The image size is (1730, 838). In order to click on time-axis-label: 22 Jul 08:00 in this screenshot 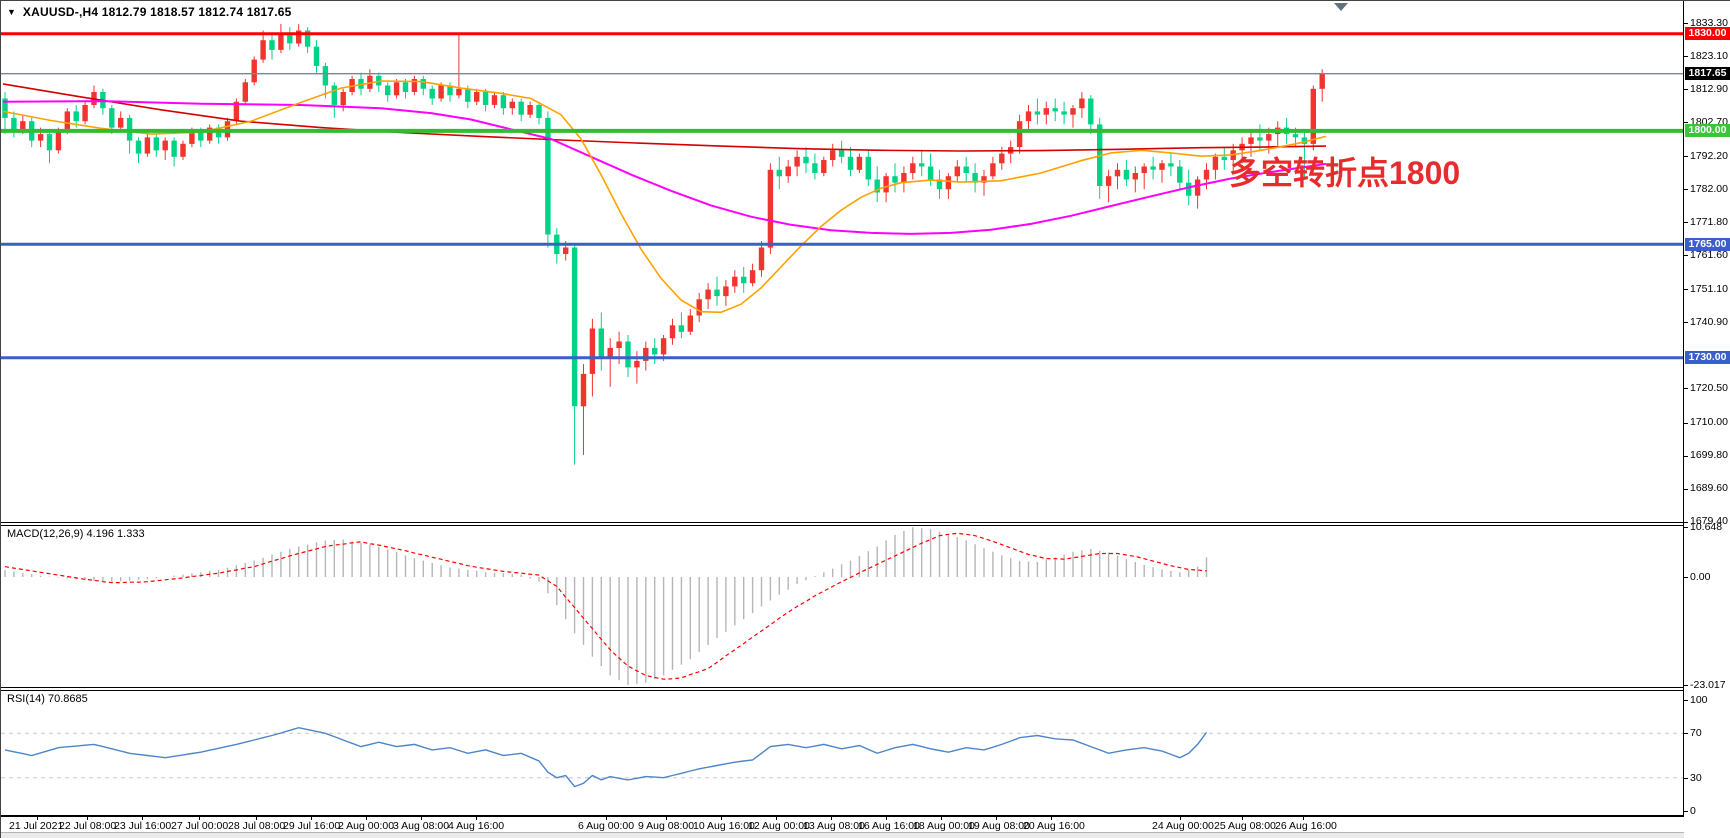, I will do `click(88, 826)`.